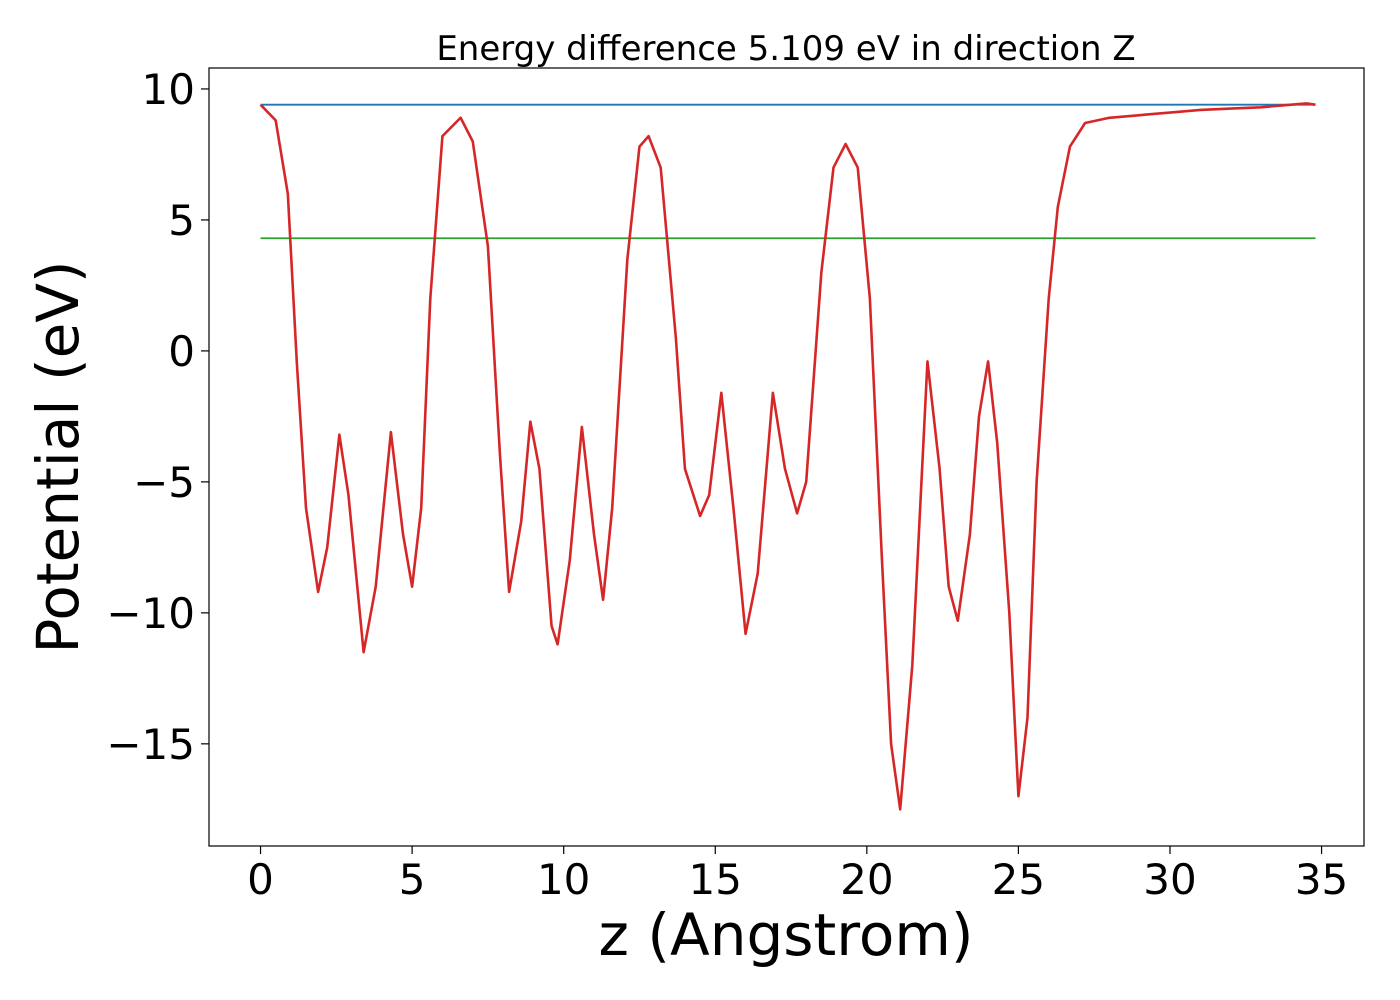 Image resolution: width=1400 pixels, height=1000 pixels. I want to click on x-axis-label: z (Angstrom), so click(786, 935).